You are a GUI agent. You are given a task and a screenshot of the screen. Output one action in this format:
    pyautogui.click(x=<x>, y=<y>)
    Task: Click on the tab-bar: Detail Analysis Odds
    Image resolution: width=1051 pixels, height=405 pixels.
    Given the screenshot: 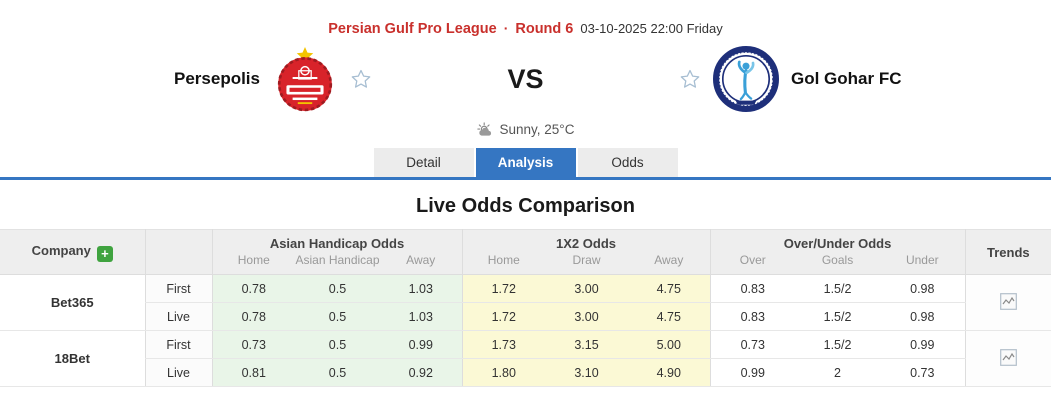 What is the action you would take?
    pyautogui.click(x=525, y=162)
    